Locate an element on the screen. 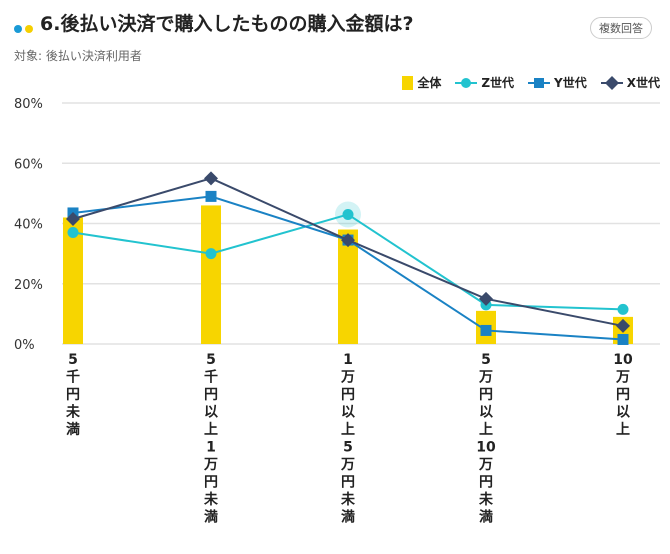  legend-item: Y世代 is located at coordinates (557, 82).